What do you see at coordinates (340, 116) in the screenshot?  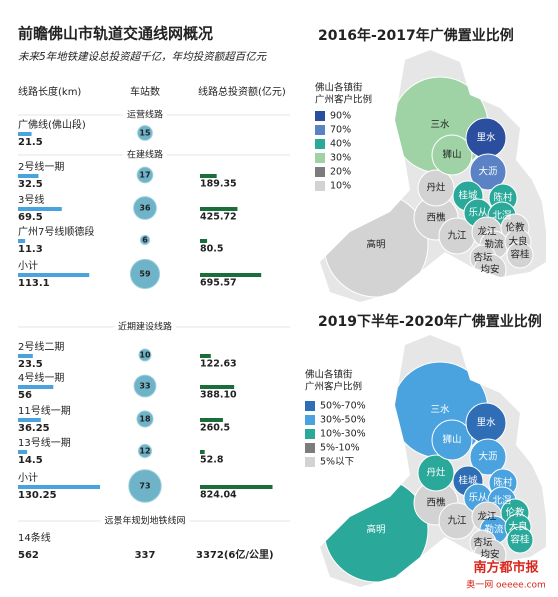 I see `legend-label: 90%` at bounding box center [340, 116].